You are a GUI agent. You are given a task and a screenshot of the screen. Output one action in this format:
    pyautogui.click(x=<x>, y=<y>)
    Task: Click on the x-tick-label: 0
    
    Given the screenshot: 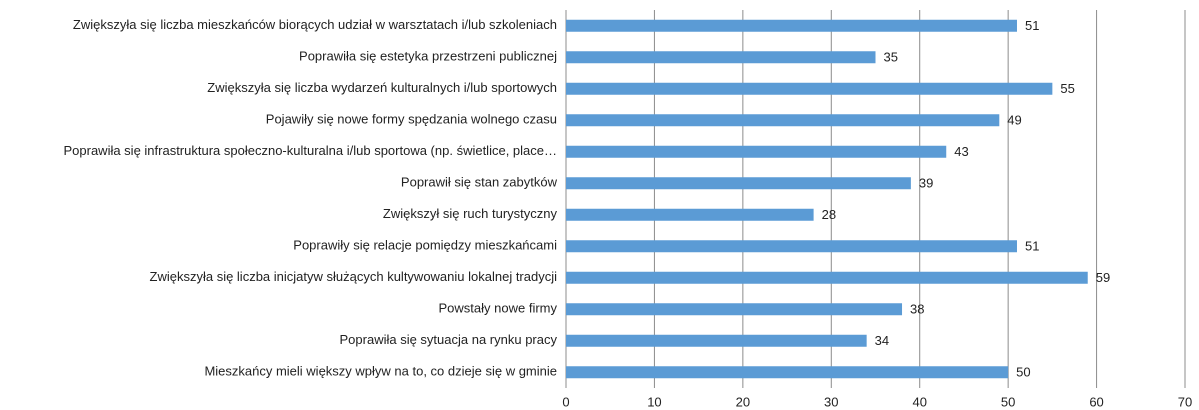 What is the action you would take?
    pyautogui.click(x=565, y=401)
    